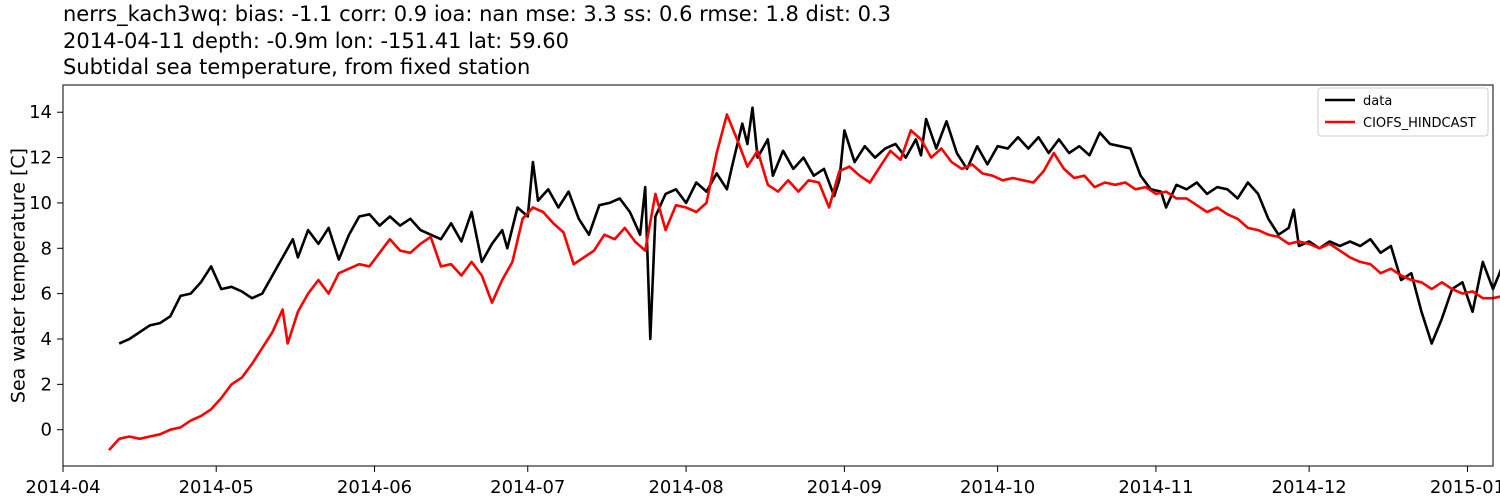 The height and width of the screenshot is (500, 1500). Describe the element at coordinates (62, 487) in the screenshot. I see `x-tick-label: 2014-04` at that location.